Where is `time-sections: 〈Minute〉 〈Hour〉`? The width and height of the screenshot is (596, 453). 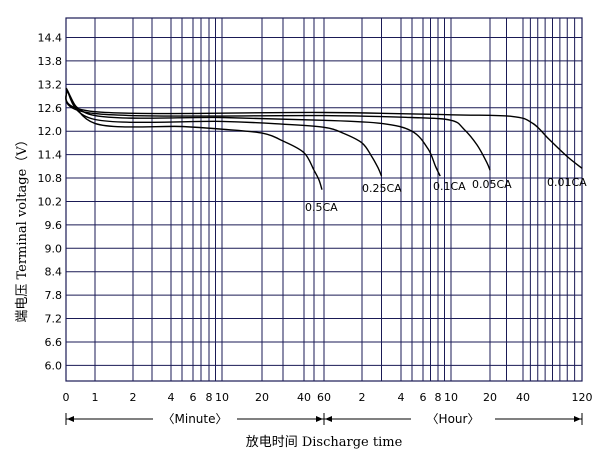
time-sections: 〈Minute〉 〈Hour〉 is located at coordinates (324, 419).